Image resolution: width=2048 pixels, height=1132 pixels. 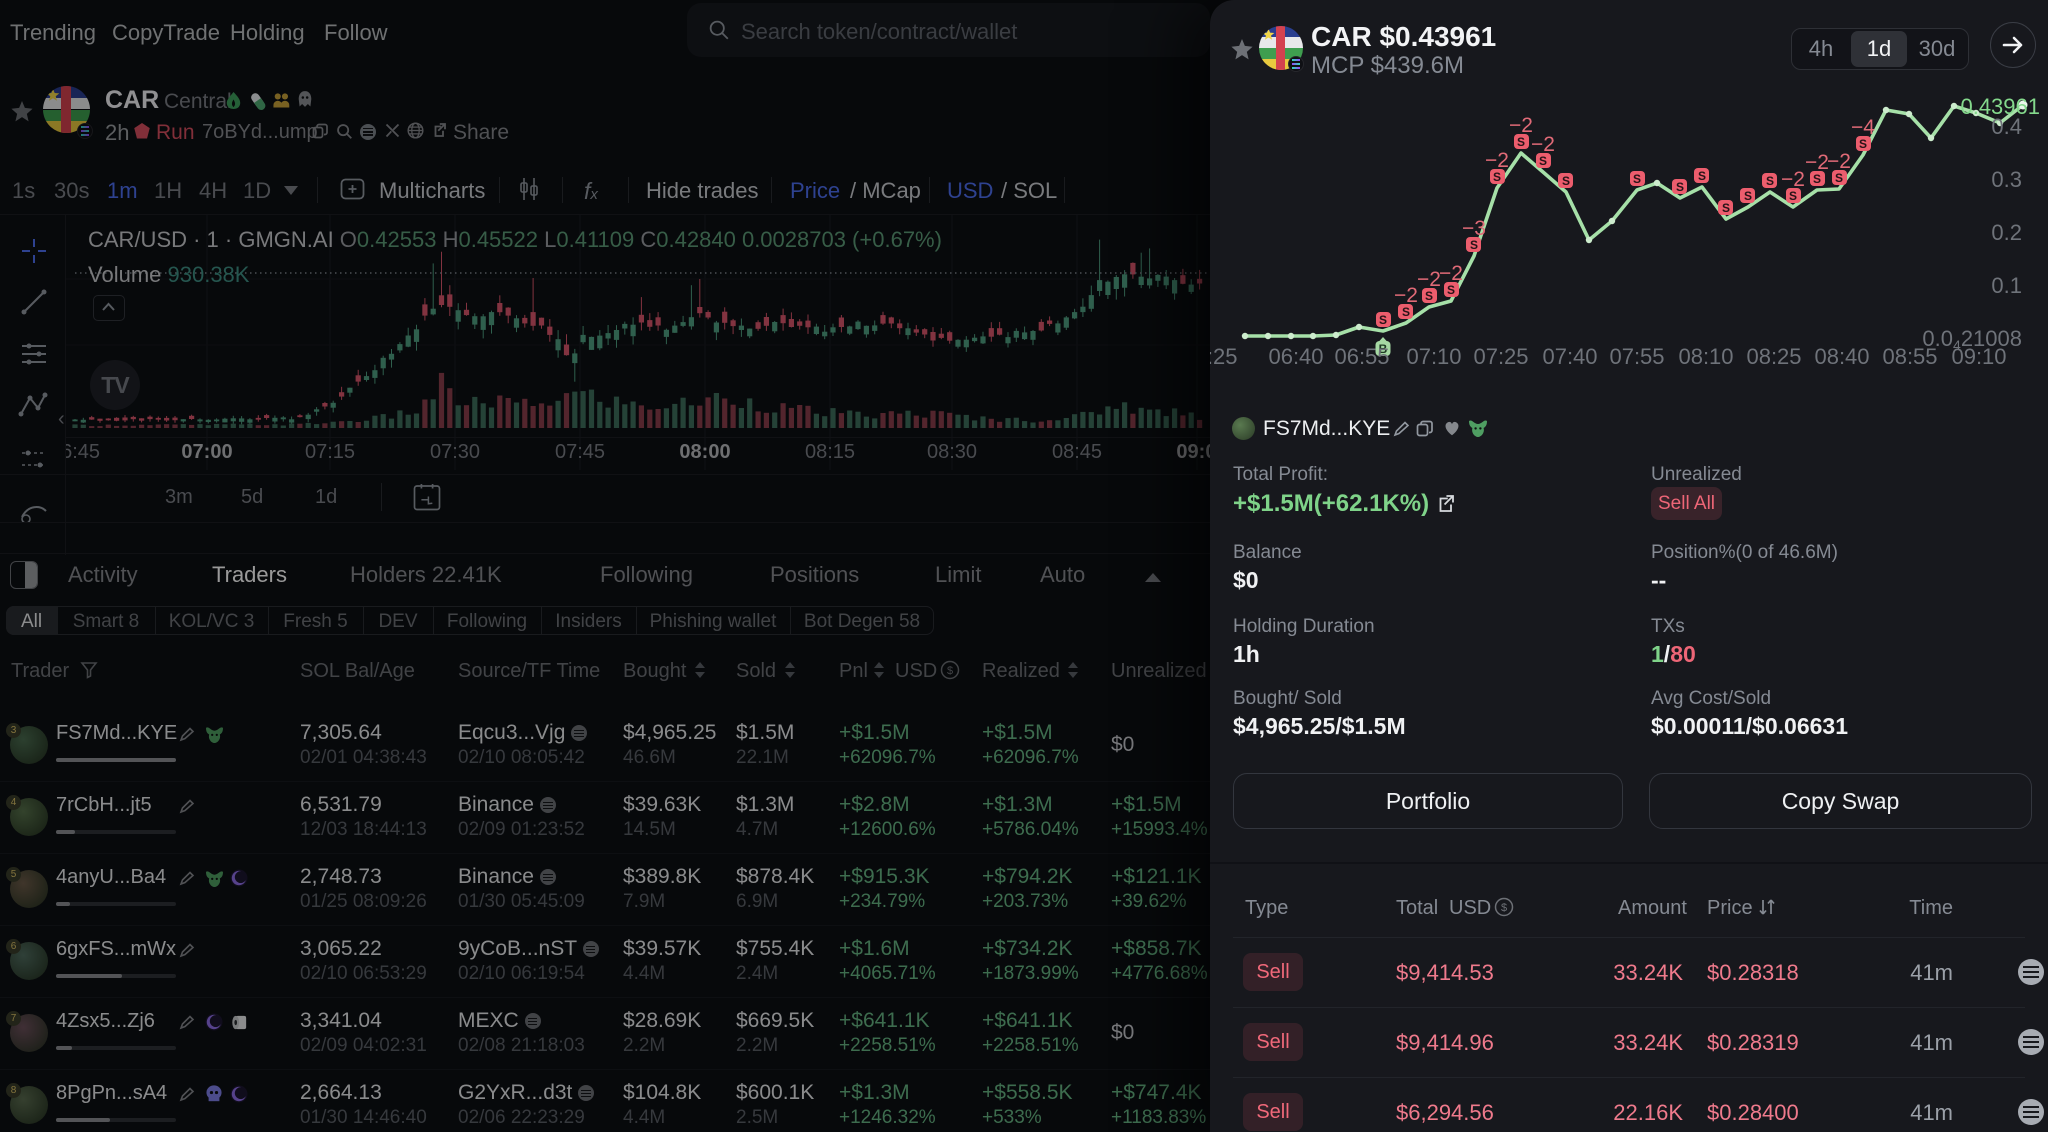 I want to click on svg-text: −4, so click(x=1863, y=127).